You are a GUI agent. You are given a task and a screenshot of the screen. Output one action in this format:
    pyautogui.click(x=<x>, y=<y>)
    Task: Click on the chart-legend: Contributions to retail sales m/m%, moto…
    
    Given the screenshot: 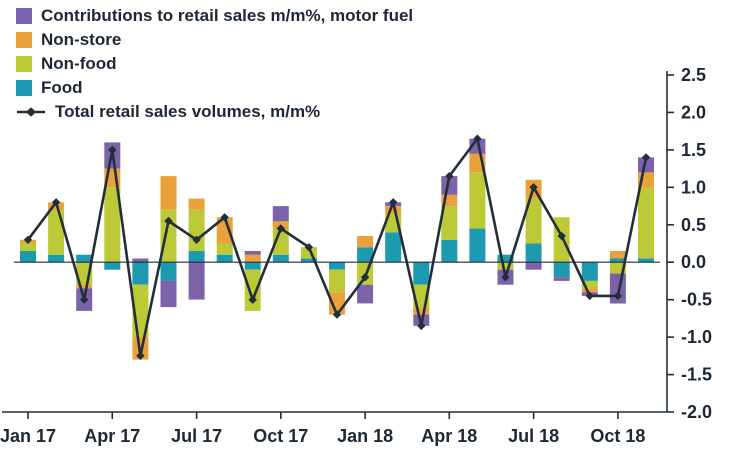 What is the action you would take?
    pyautogui.click(x=214, y=63)
    